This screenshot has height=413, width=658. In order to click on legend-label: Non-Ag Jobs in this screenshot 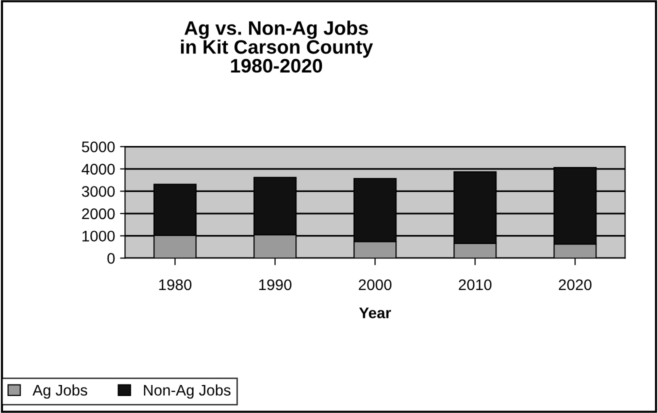, I will do `click(187, 391)`.